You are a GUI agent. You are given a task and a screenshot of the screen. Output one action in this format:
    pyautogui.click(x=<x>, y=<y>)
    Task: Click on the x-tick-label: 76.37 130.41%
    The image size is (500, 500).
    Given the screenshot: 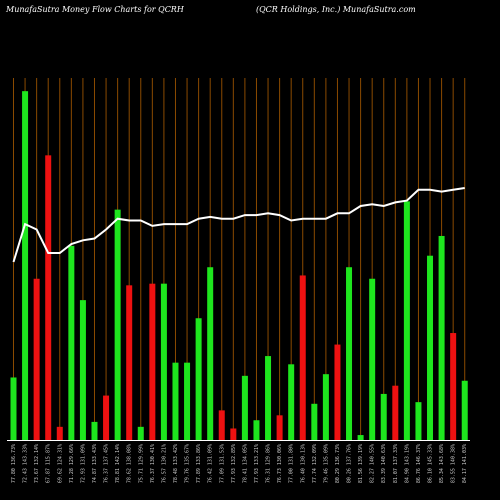 What is the action you would take?
    pyautogui.click(x=153, y=463)
    